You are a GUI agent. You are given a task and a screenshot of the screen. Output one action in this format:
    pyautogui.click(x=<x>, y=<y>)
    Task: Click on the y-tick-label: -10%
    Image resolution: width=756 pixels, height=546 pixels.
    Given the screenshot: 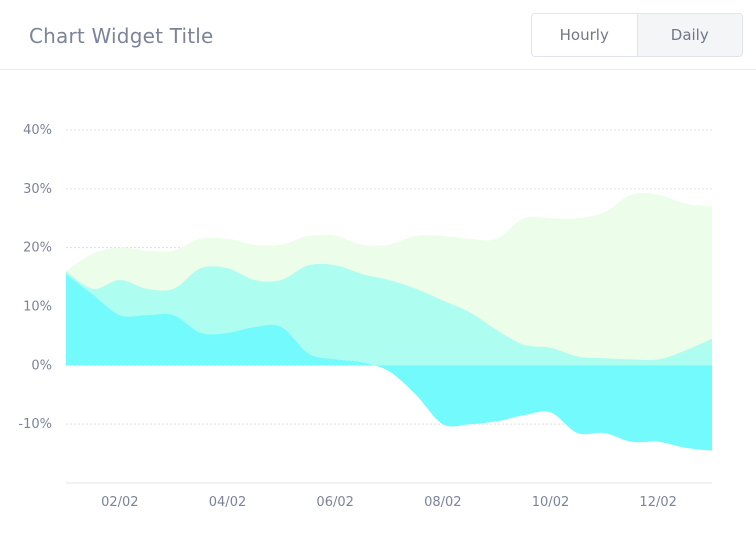 What is the action you would take?
    pyautogui.click(x=35, y=424)
    